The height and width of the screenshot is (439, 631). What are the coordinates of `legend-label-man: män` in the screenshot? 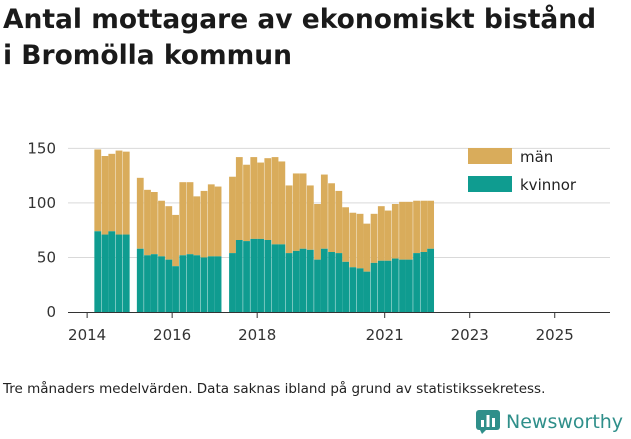 It's located at (536, 157).